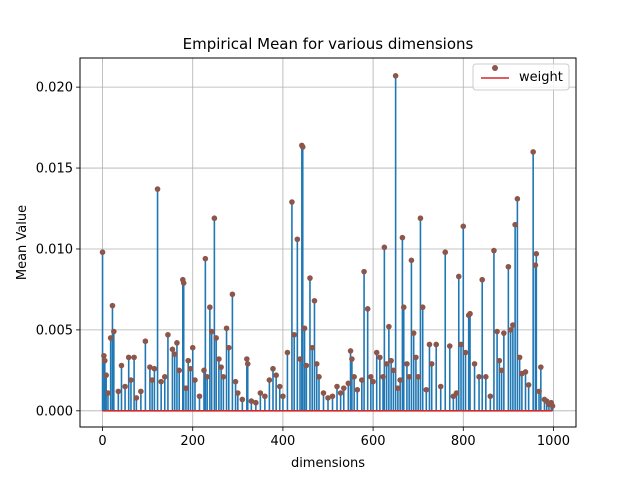  What do you see at coordinates (192, 441) in the screenshot?
I see `x-tick-label: 200` at bounding box center [192, 441].